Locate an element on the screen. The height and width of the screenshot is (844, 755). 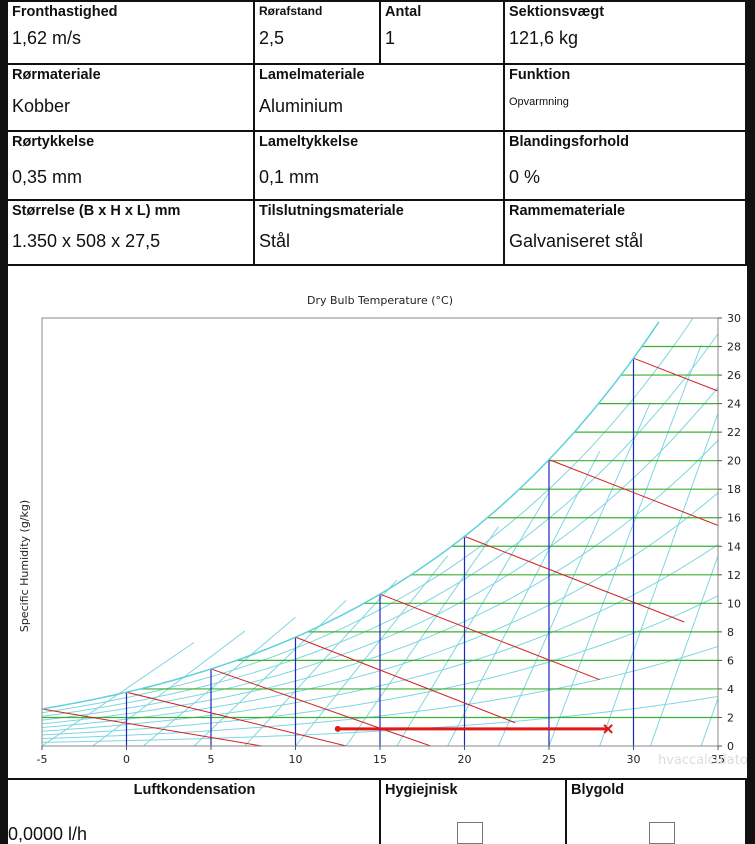
x-tick-label: 15 is located at coordinates (380, 759).